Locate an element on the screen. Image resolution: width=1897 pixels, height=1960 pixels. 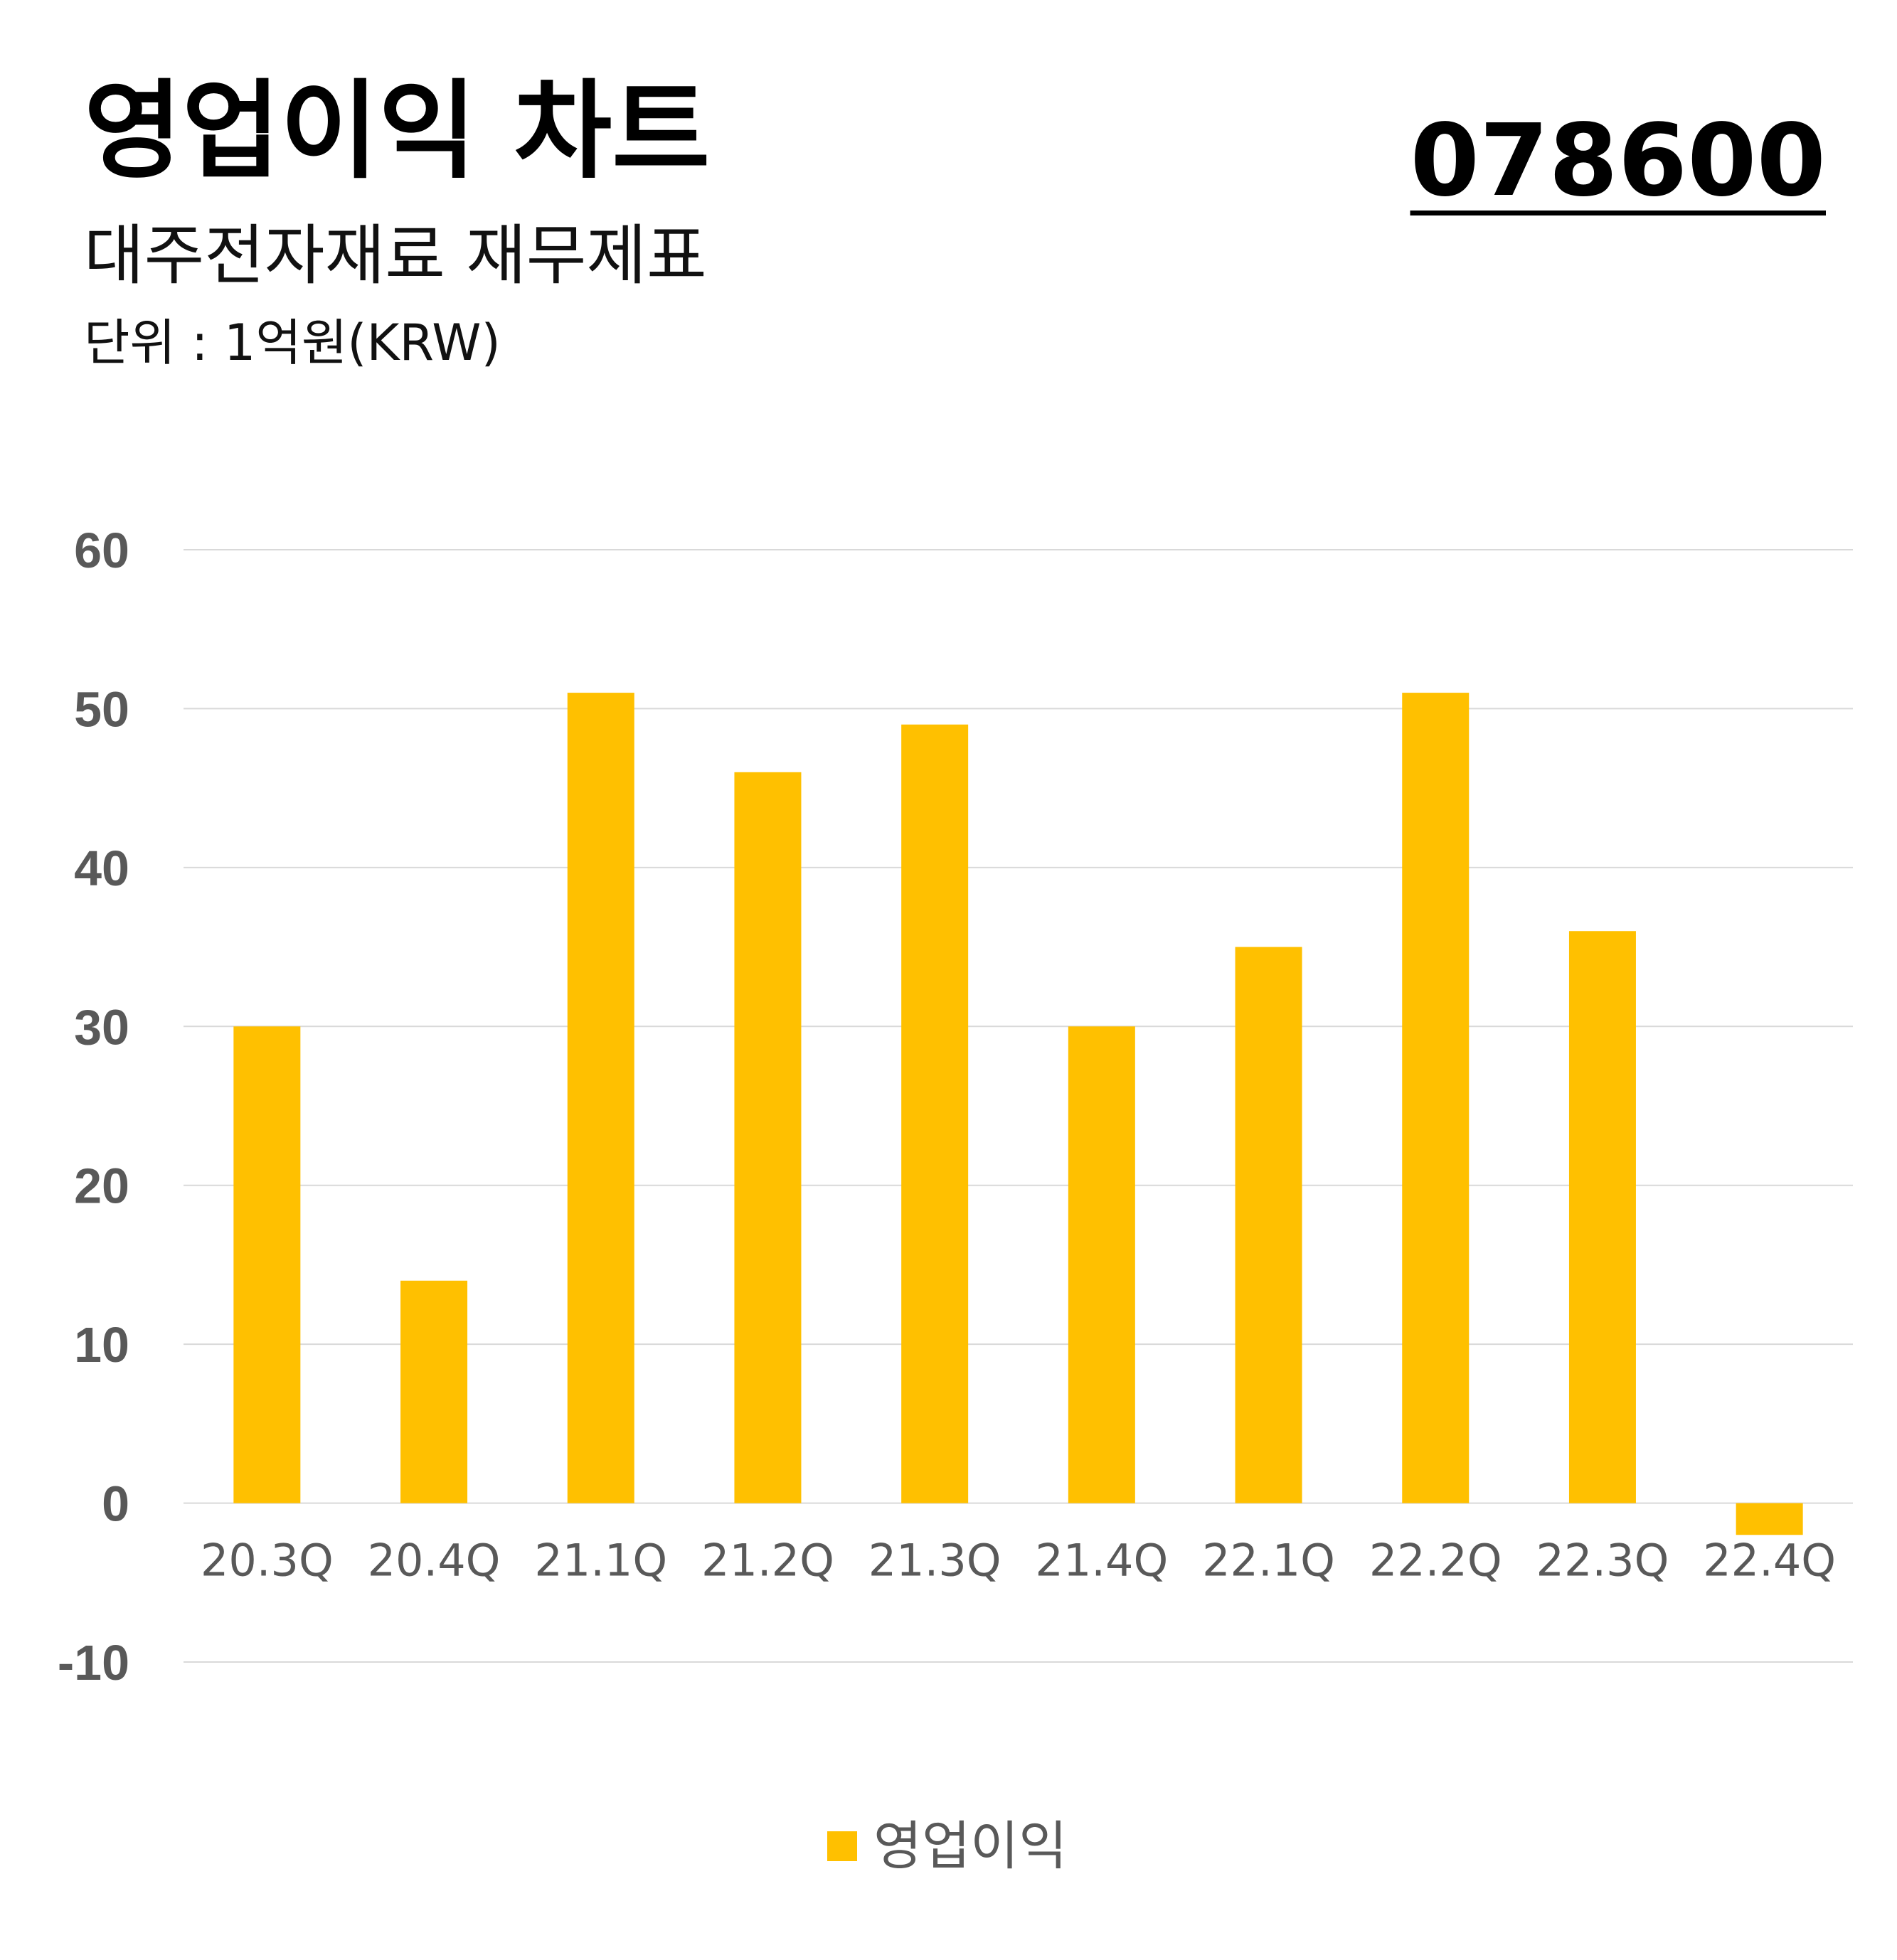
y-tick-label: 50 is located at coordinates (102, 709).